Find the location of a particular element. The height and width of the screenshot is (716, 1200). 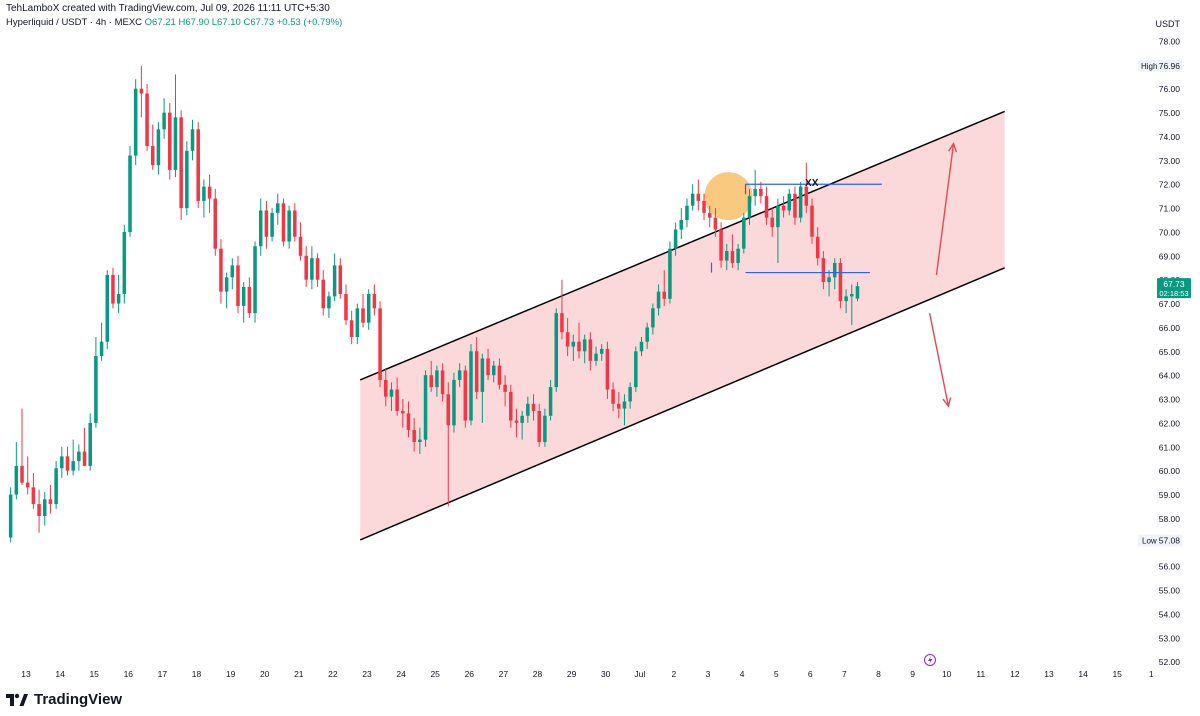

price-tick-label: 58.00 is located at coordinates (1170, 519).